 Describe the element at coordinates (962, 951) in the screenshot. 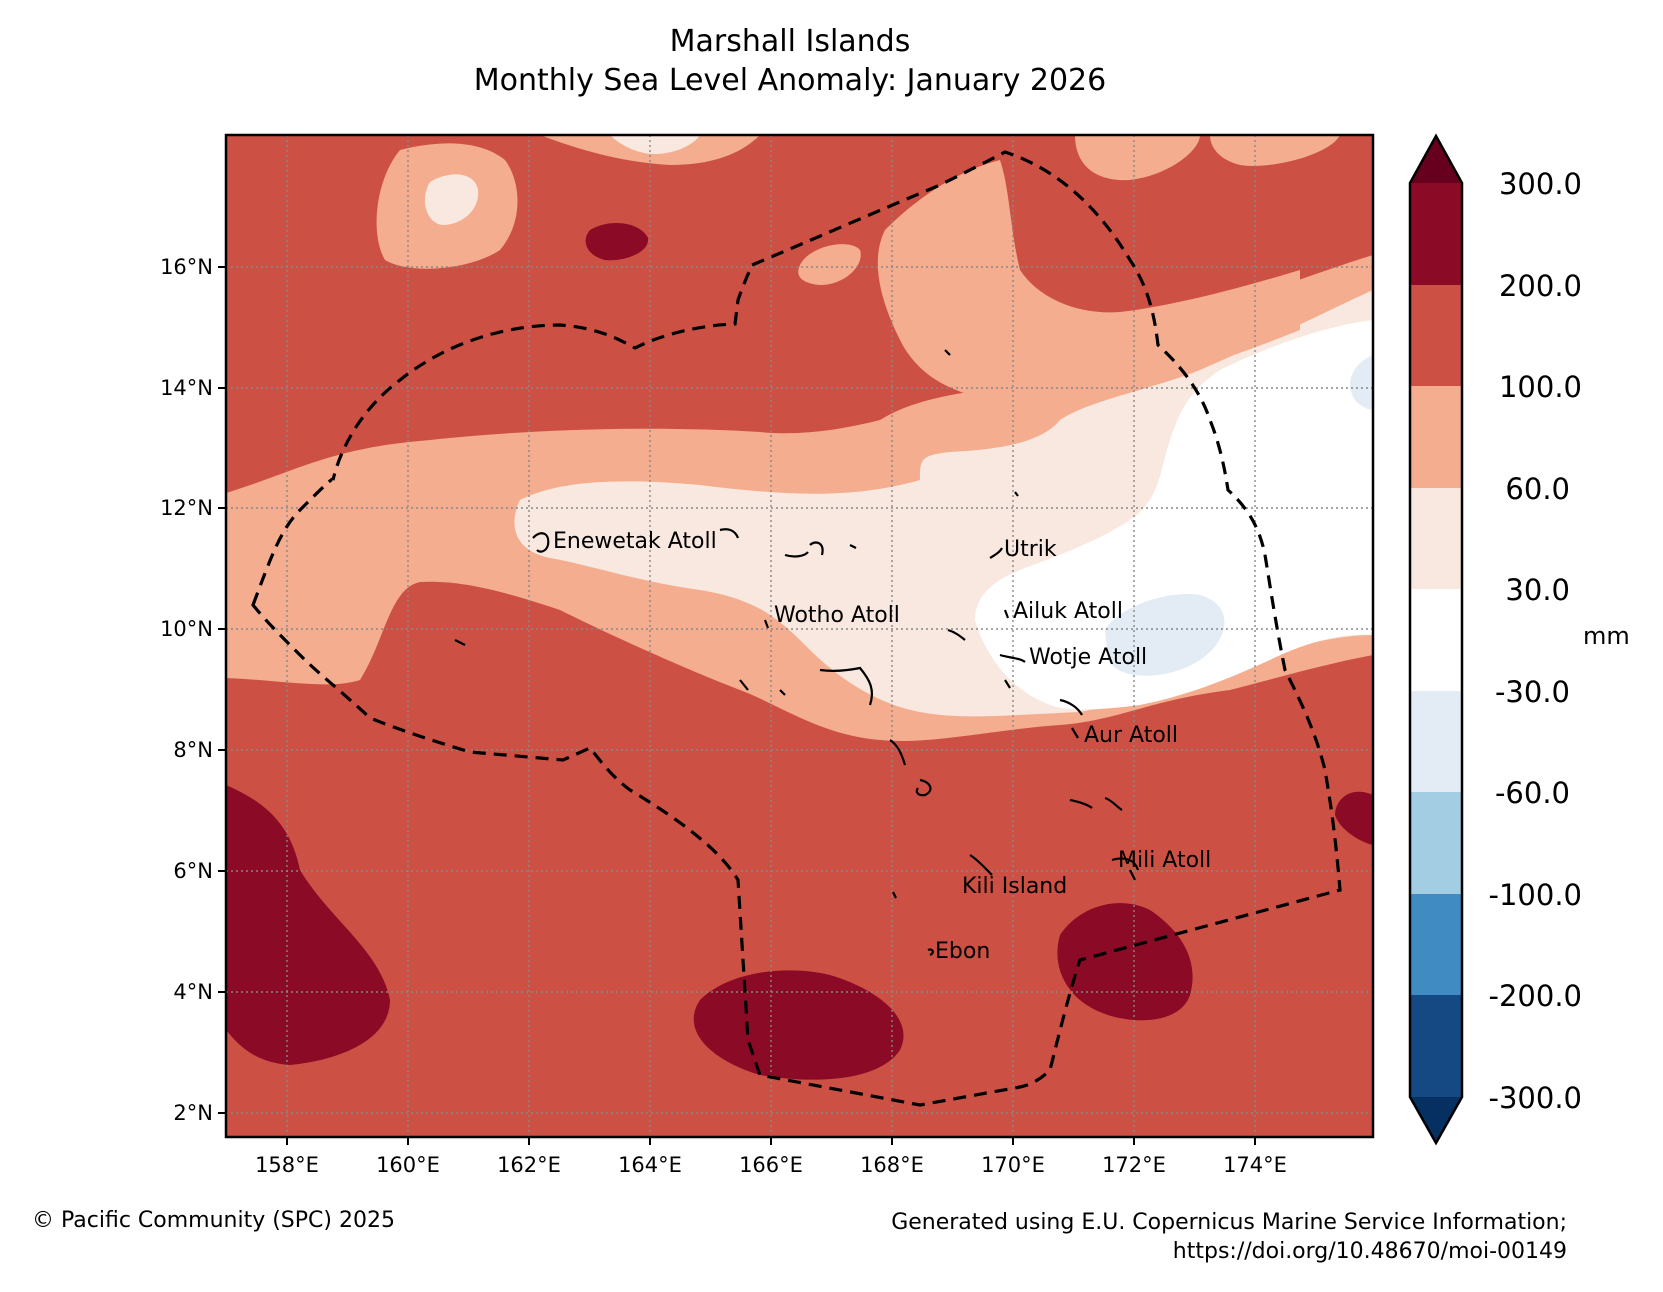

I see `place-label-ebon: Ebon` at that location.